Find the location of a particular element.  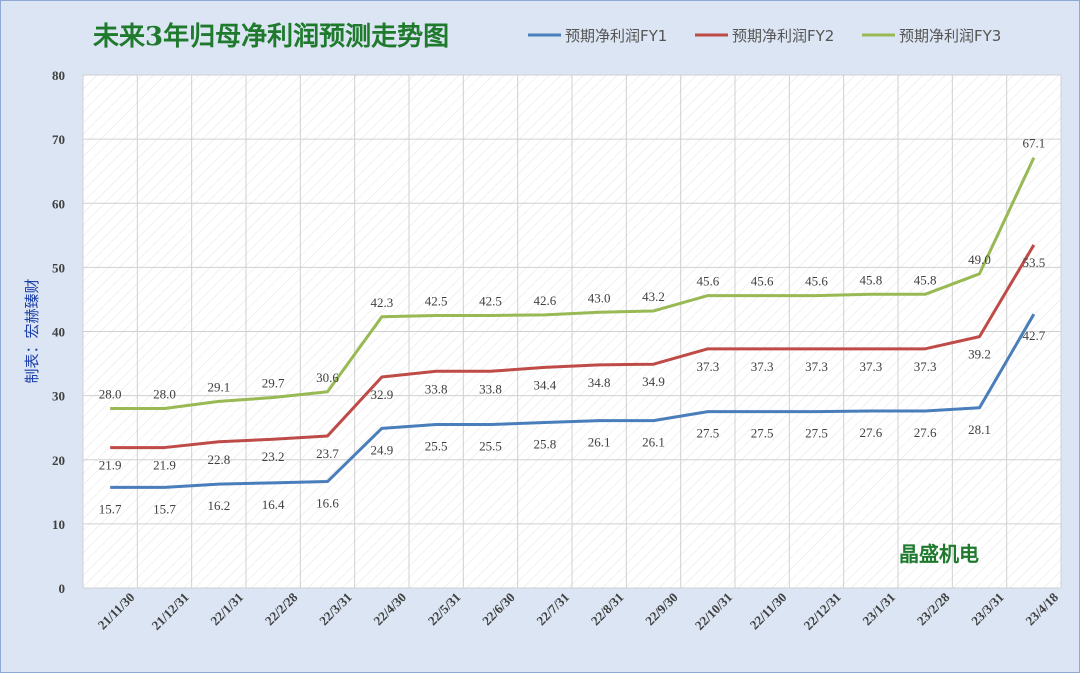

data-label-fy3: 49.0 is located at coordinates (979, 259).